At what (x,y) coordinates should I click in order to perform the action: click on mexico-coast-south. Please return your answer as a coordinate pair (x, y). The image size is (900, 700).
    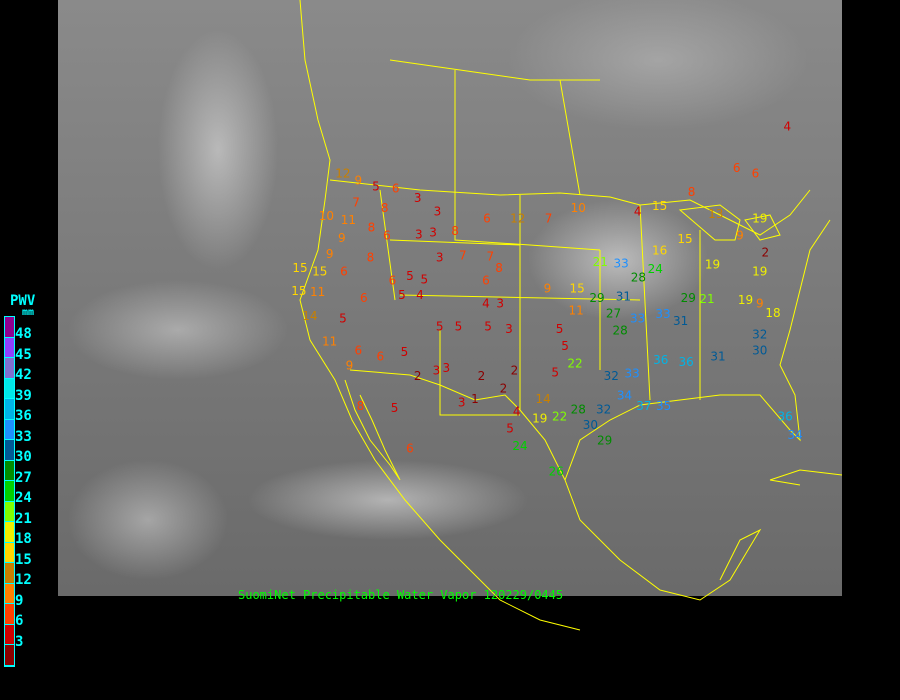
    Looking at the image, I should click on (663, 540).